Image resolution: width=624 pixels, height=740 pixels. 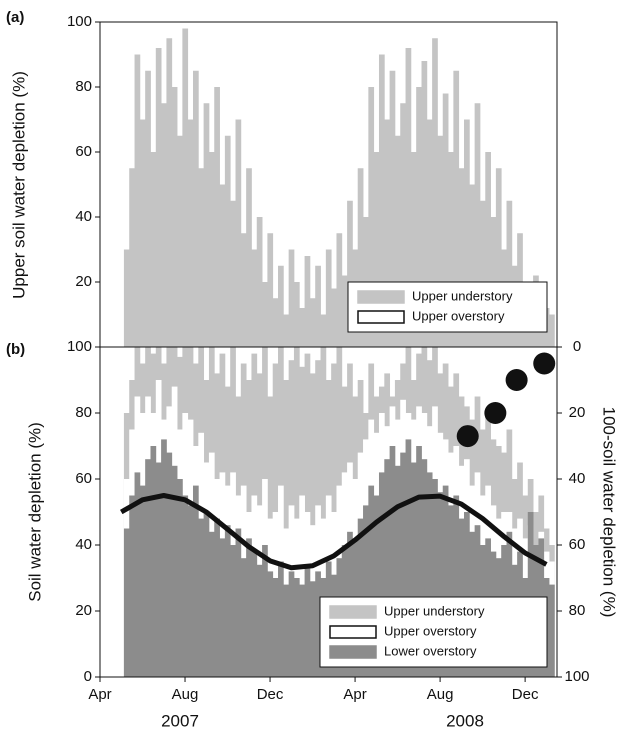 I want to click on year-label: 2007, so click(x=180, y=720).